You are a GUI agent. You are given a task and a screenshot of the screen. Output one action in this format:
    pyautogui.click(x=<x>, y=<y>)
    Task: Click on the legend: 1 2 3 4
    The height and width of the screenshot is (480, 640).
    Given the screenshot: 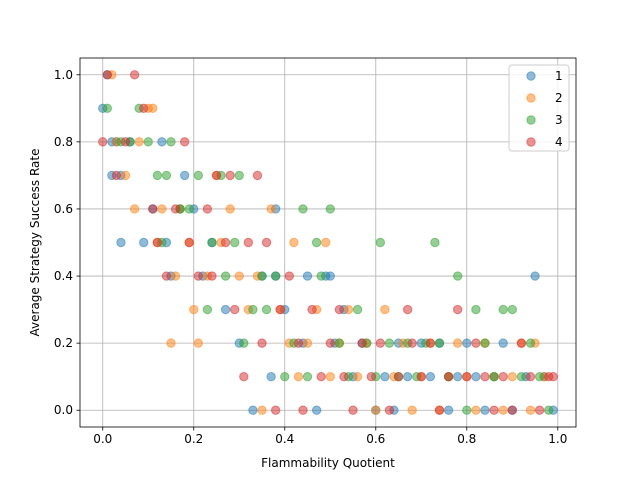 What is the action you would take?
    pyautogui.click(x=539, y=108)
    